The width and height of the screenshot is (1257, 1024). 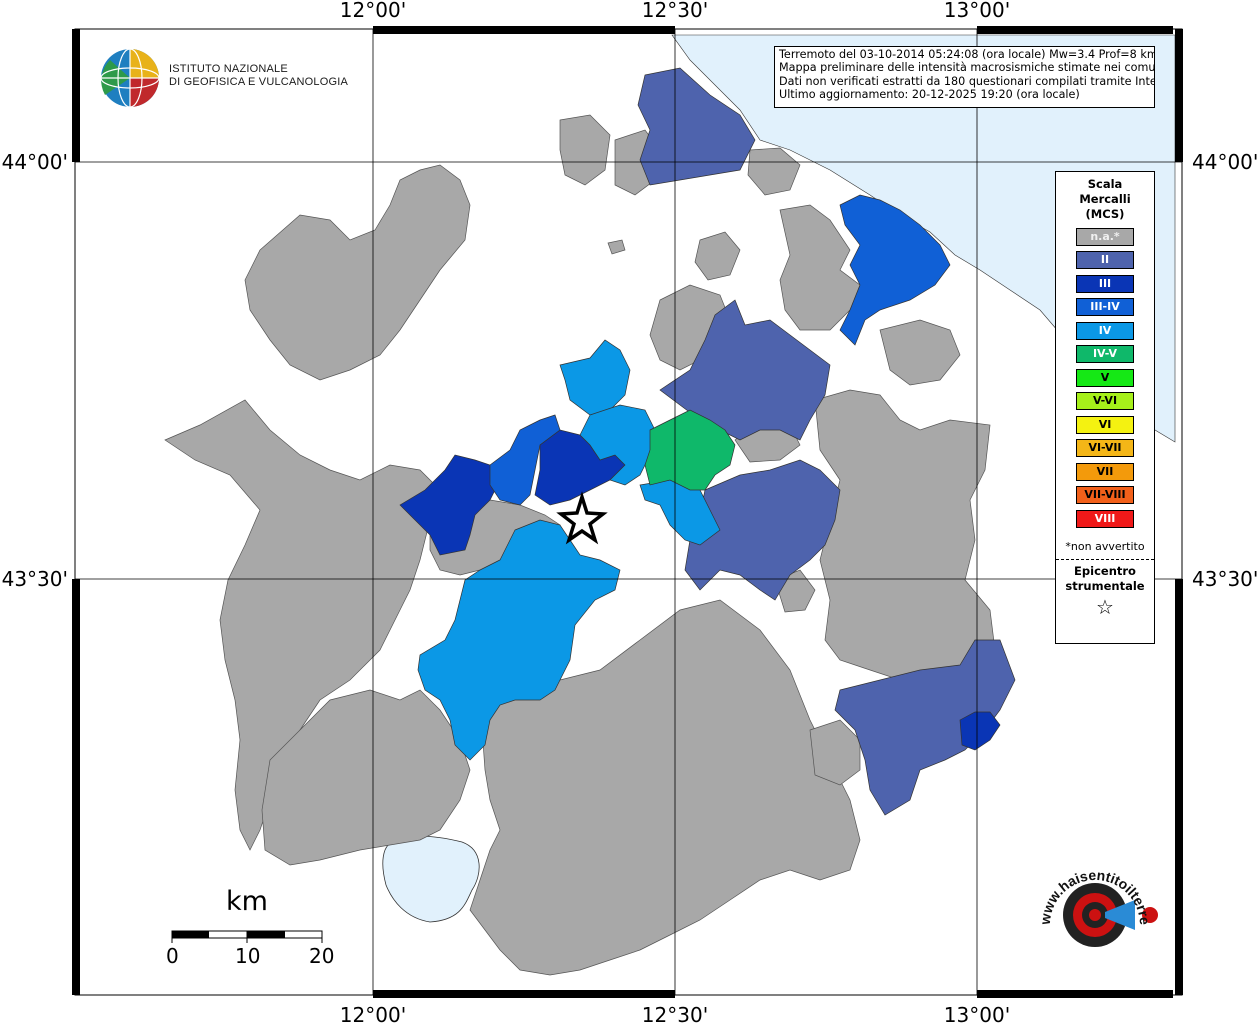 What do you see at coordinates (1105, 606) in the screenshot?
I see `legend-epicenter-star-icon: ☆` at bounding box center [1105, 606].